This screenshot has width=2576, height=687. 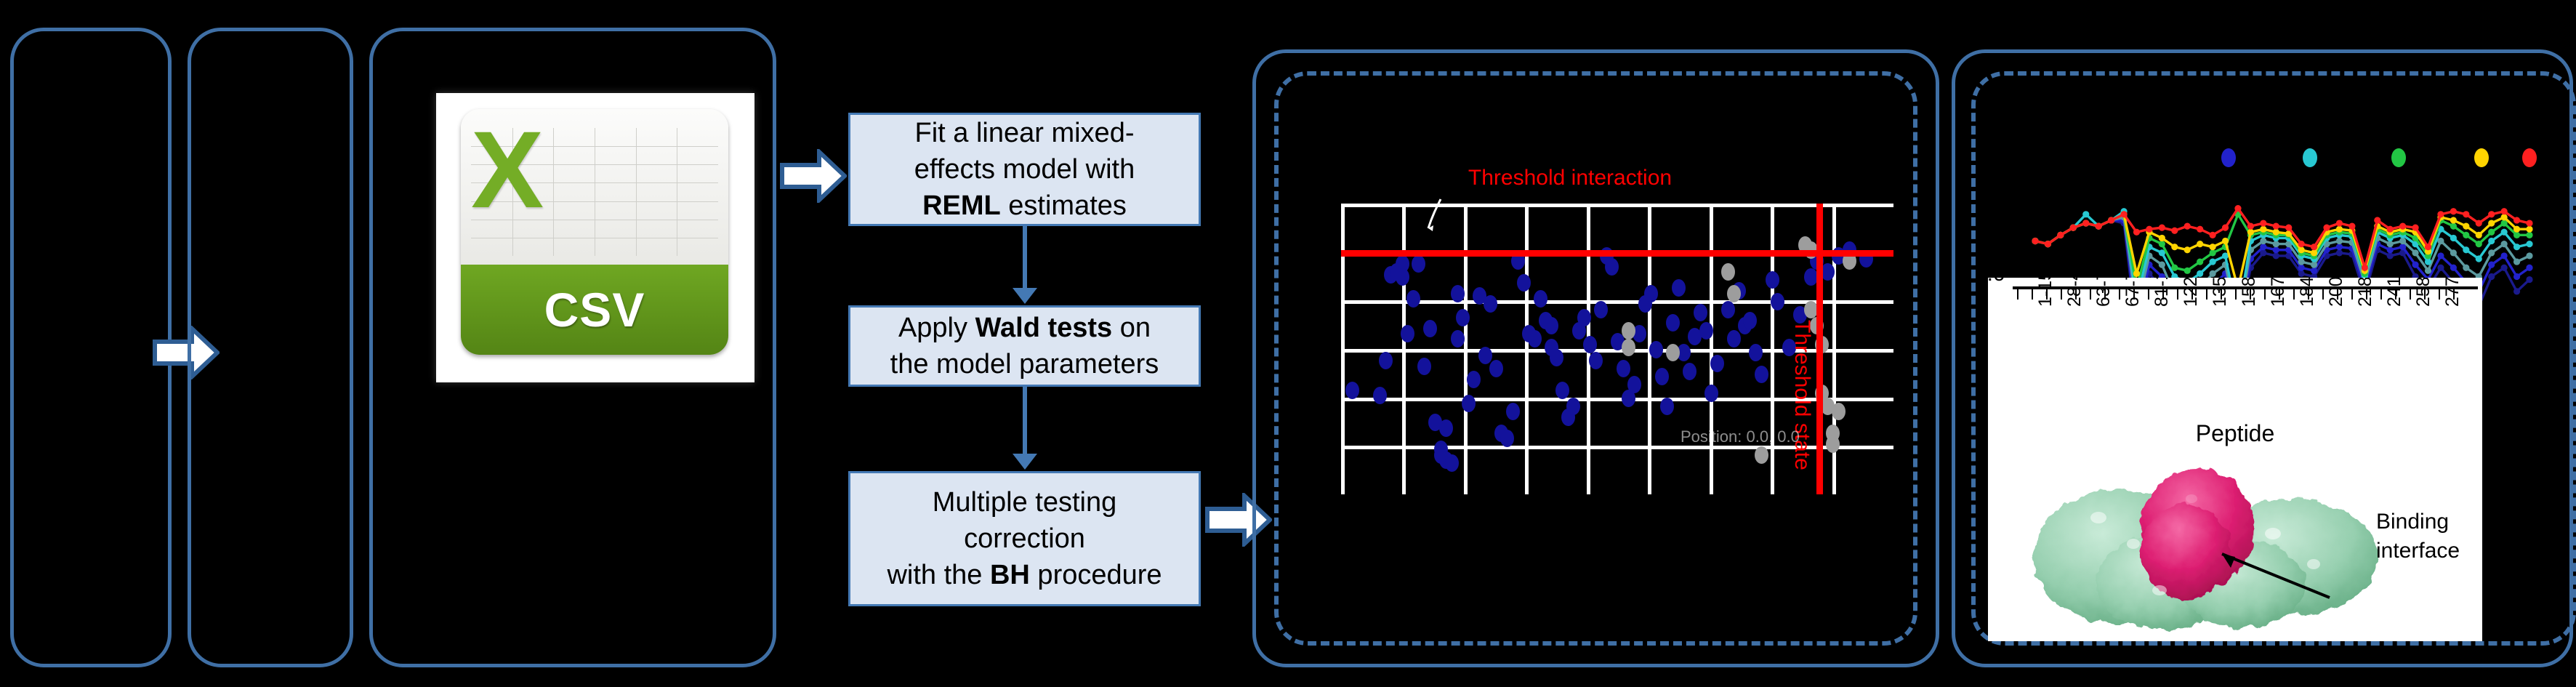 What do you see at coordinates (1063, 205) in the screenshot?
I see `fit-model-line3-rest: estimates` at bounding box center [1063, 205].